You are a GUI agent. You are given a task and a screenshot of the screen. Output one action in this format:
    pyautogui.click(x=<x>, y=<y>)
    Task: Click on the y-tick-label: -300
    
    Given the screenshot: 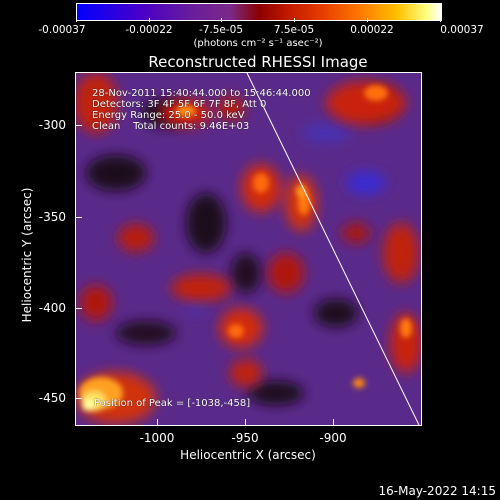 What is the action you would take?
    pyautogui.click(x=52, y=125)
    